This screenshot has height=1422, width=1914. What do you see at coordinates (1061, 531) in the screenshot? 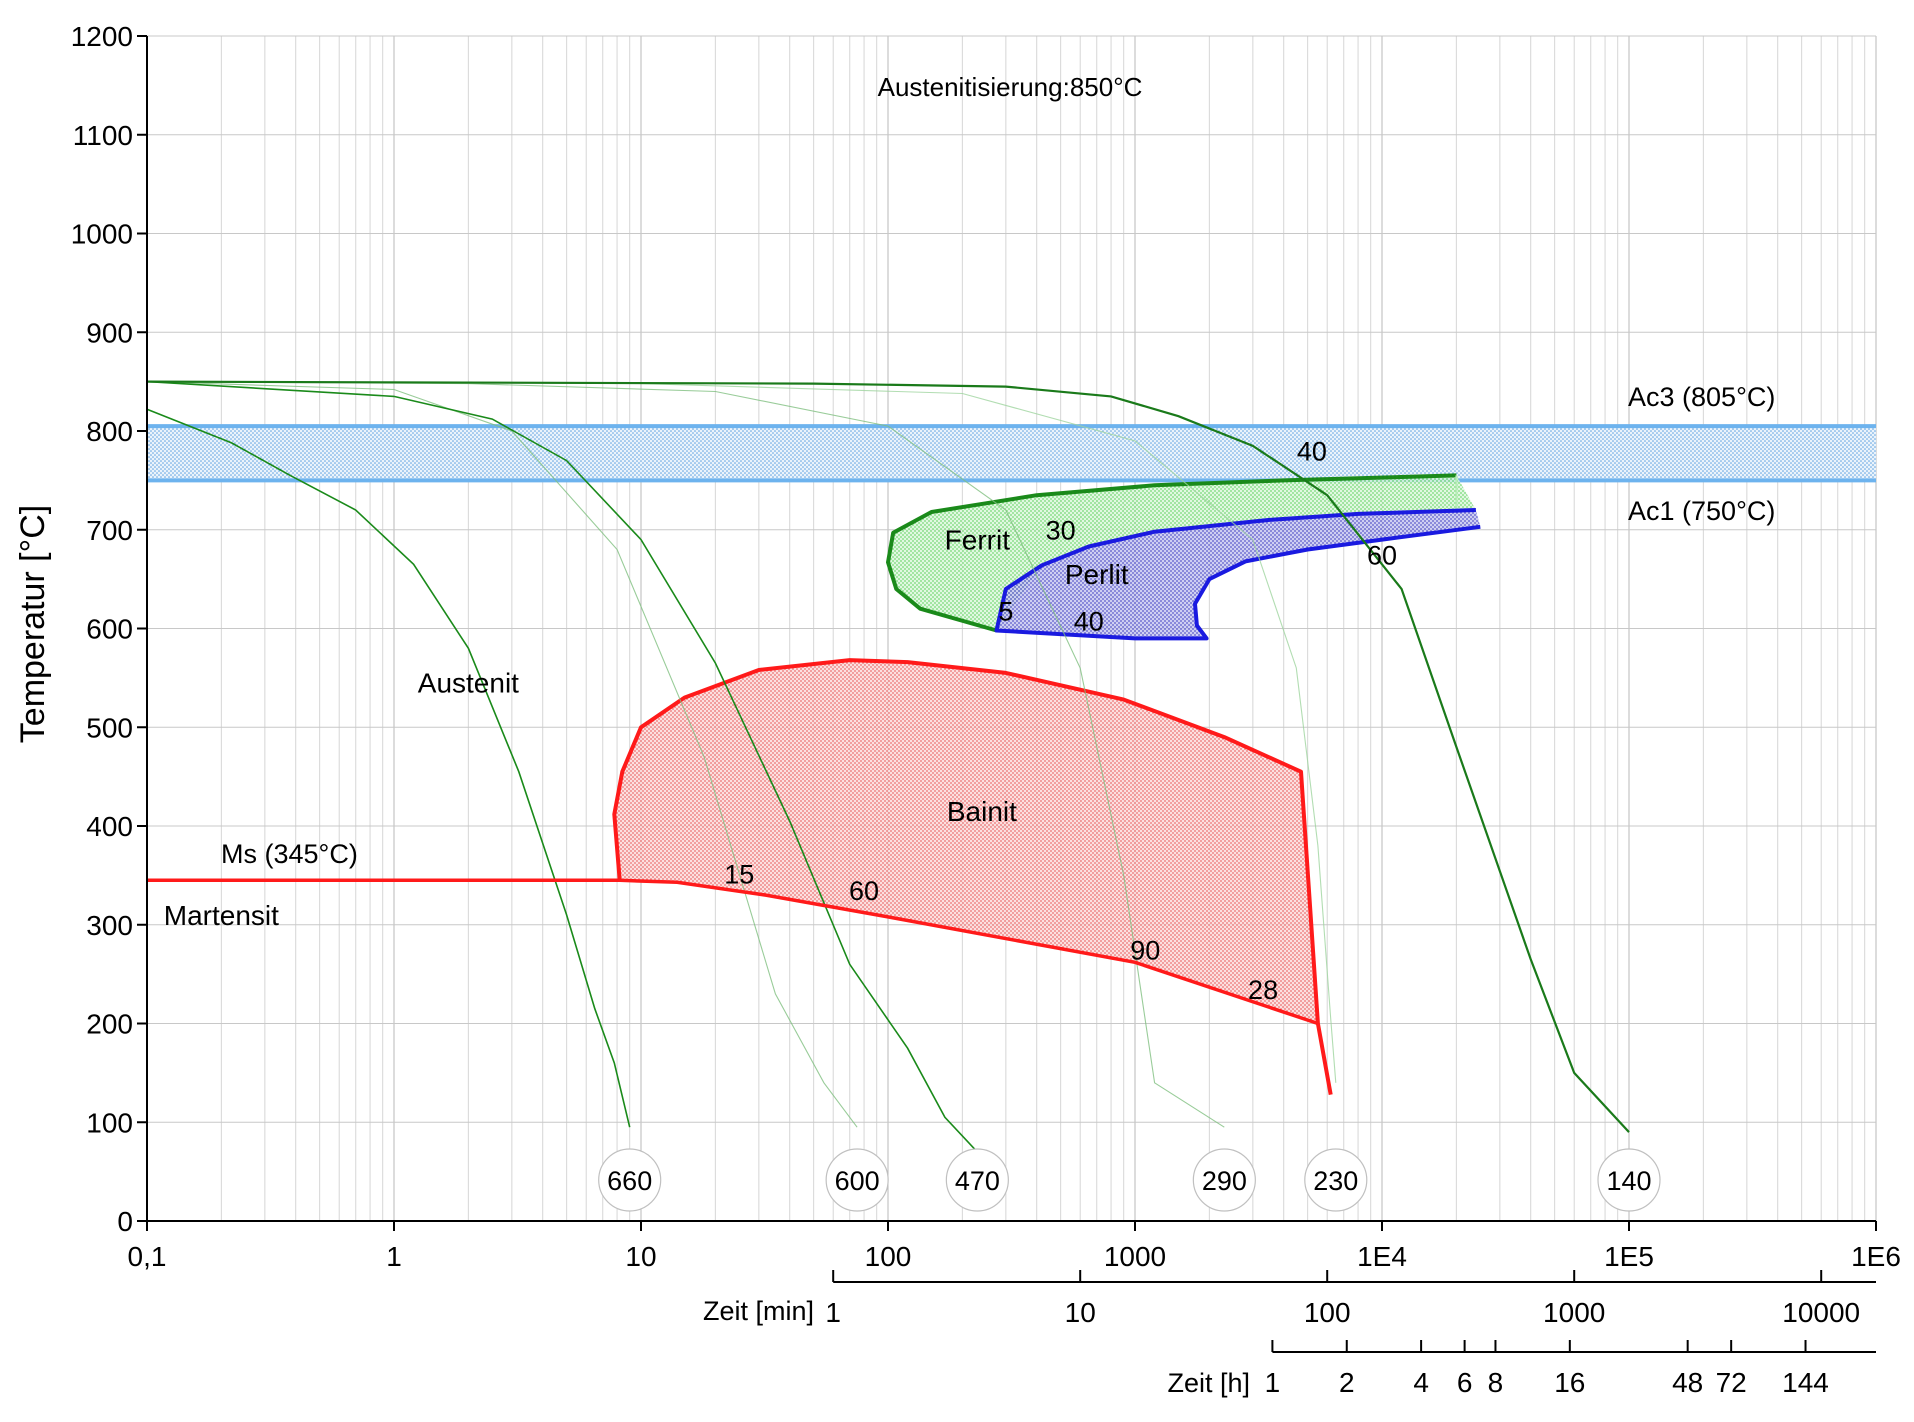
I see `annotation-label: 30` at bounding box center [1061, 531].